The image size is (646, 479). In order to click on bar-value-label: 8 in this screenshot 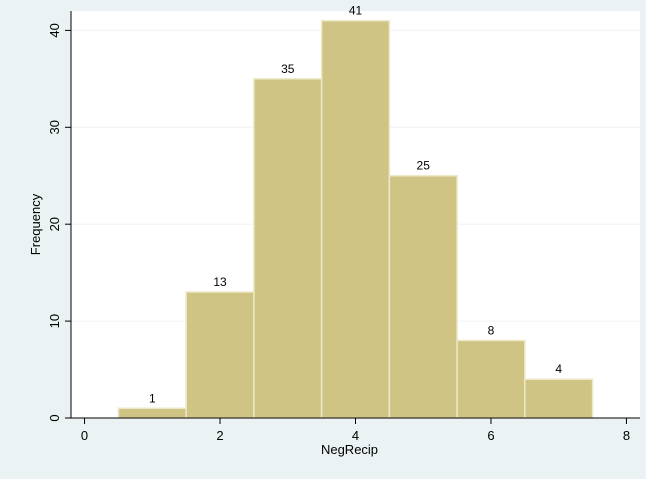, I will do `click(491, 330)`.